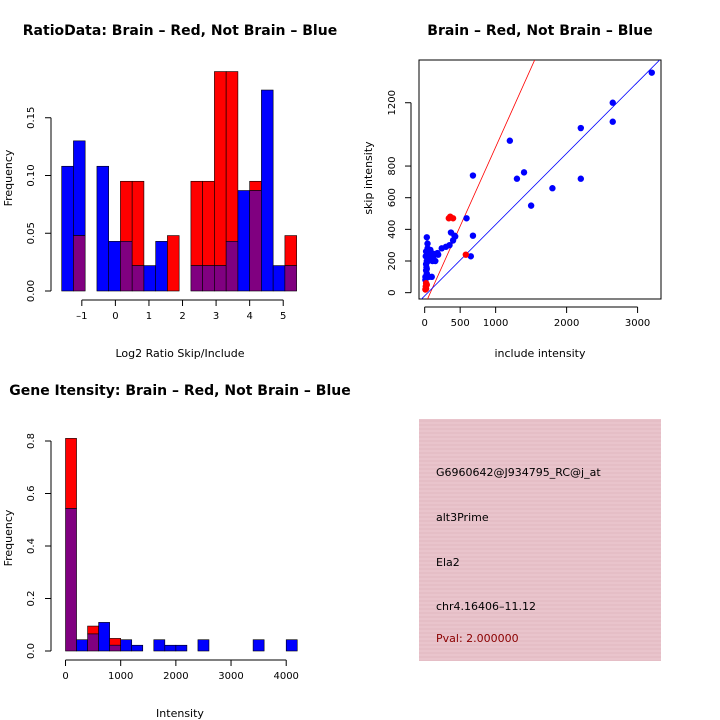 Image resolution: width=720 pixels, height=720 pixels. Describe the element at coordinates (31, 233) in the screenshot. I see `y-tick-label: 0.05` at that location.